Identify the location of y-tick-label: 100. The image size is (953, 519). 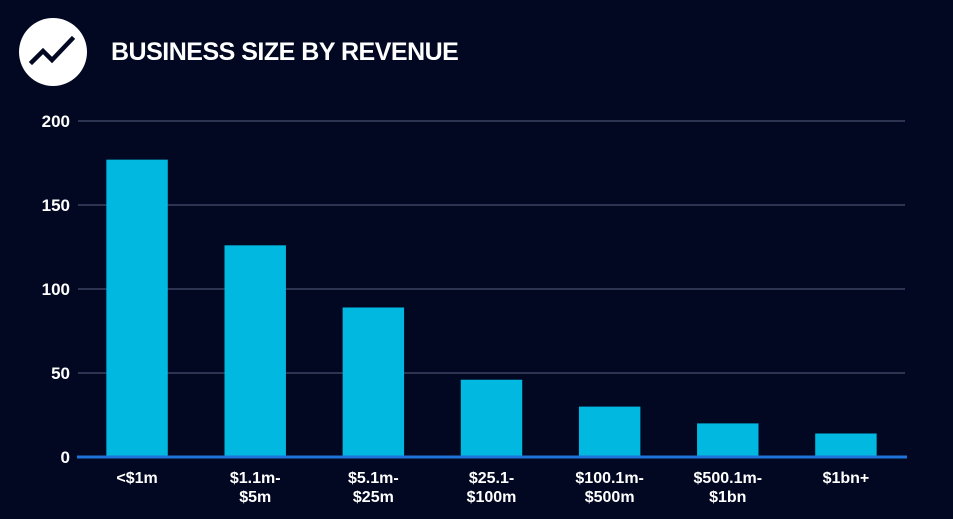
(56, 289).